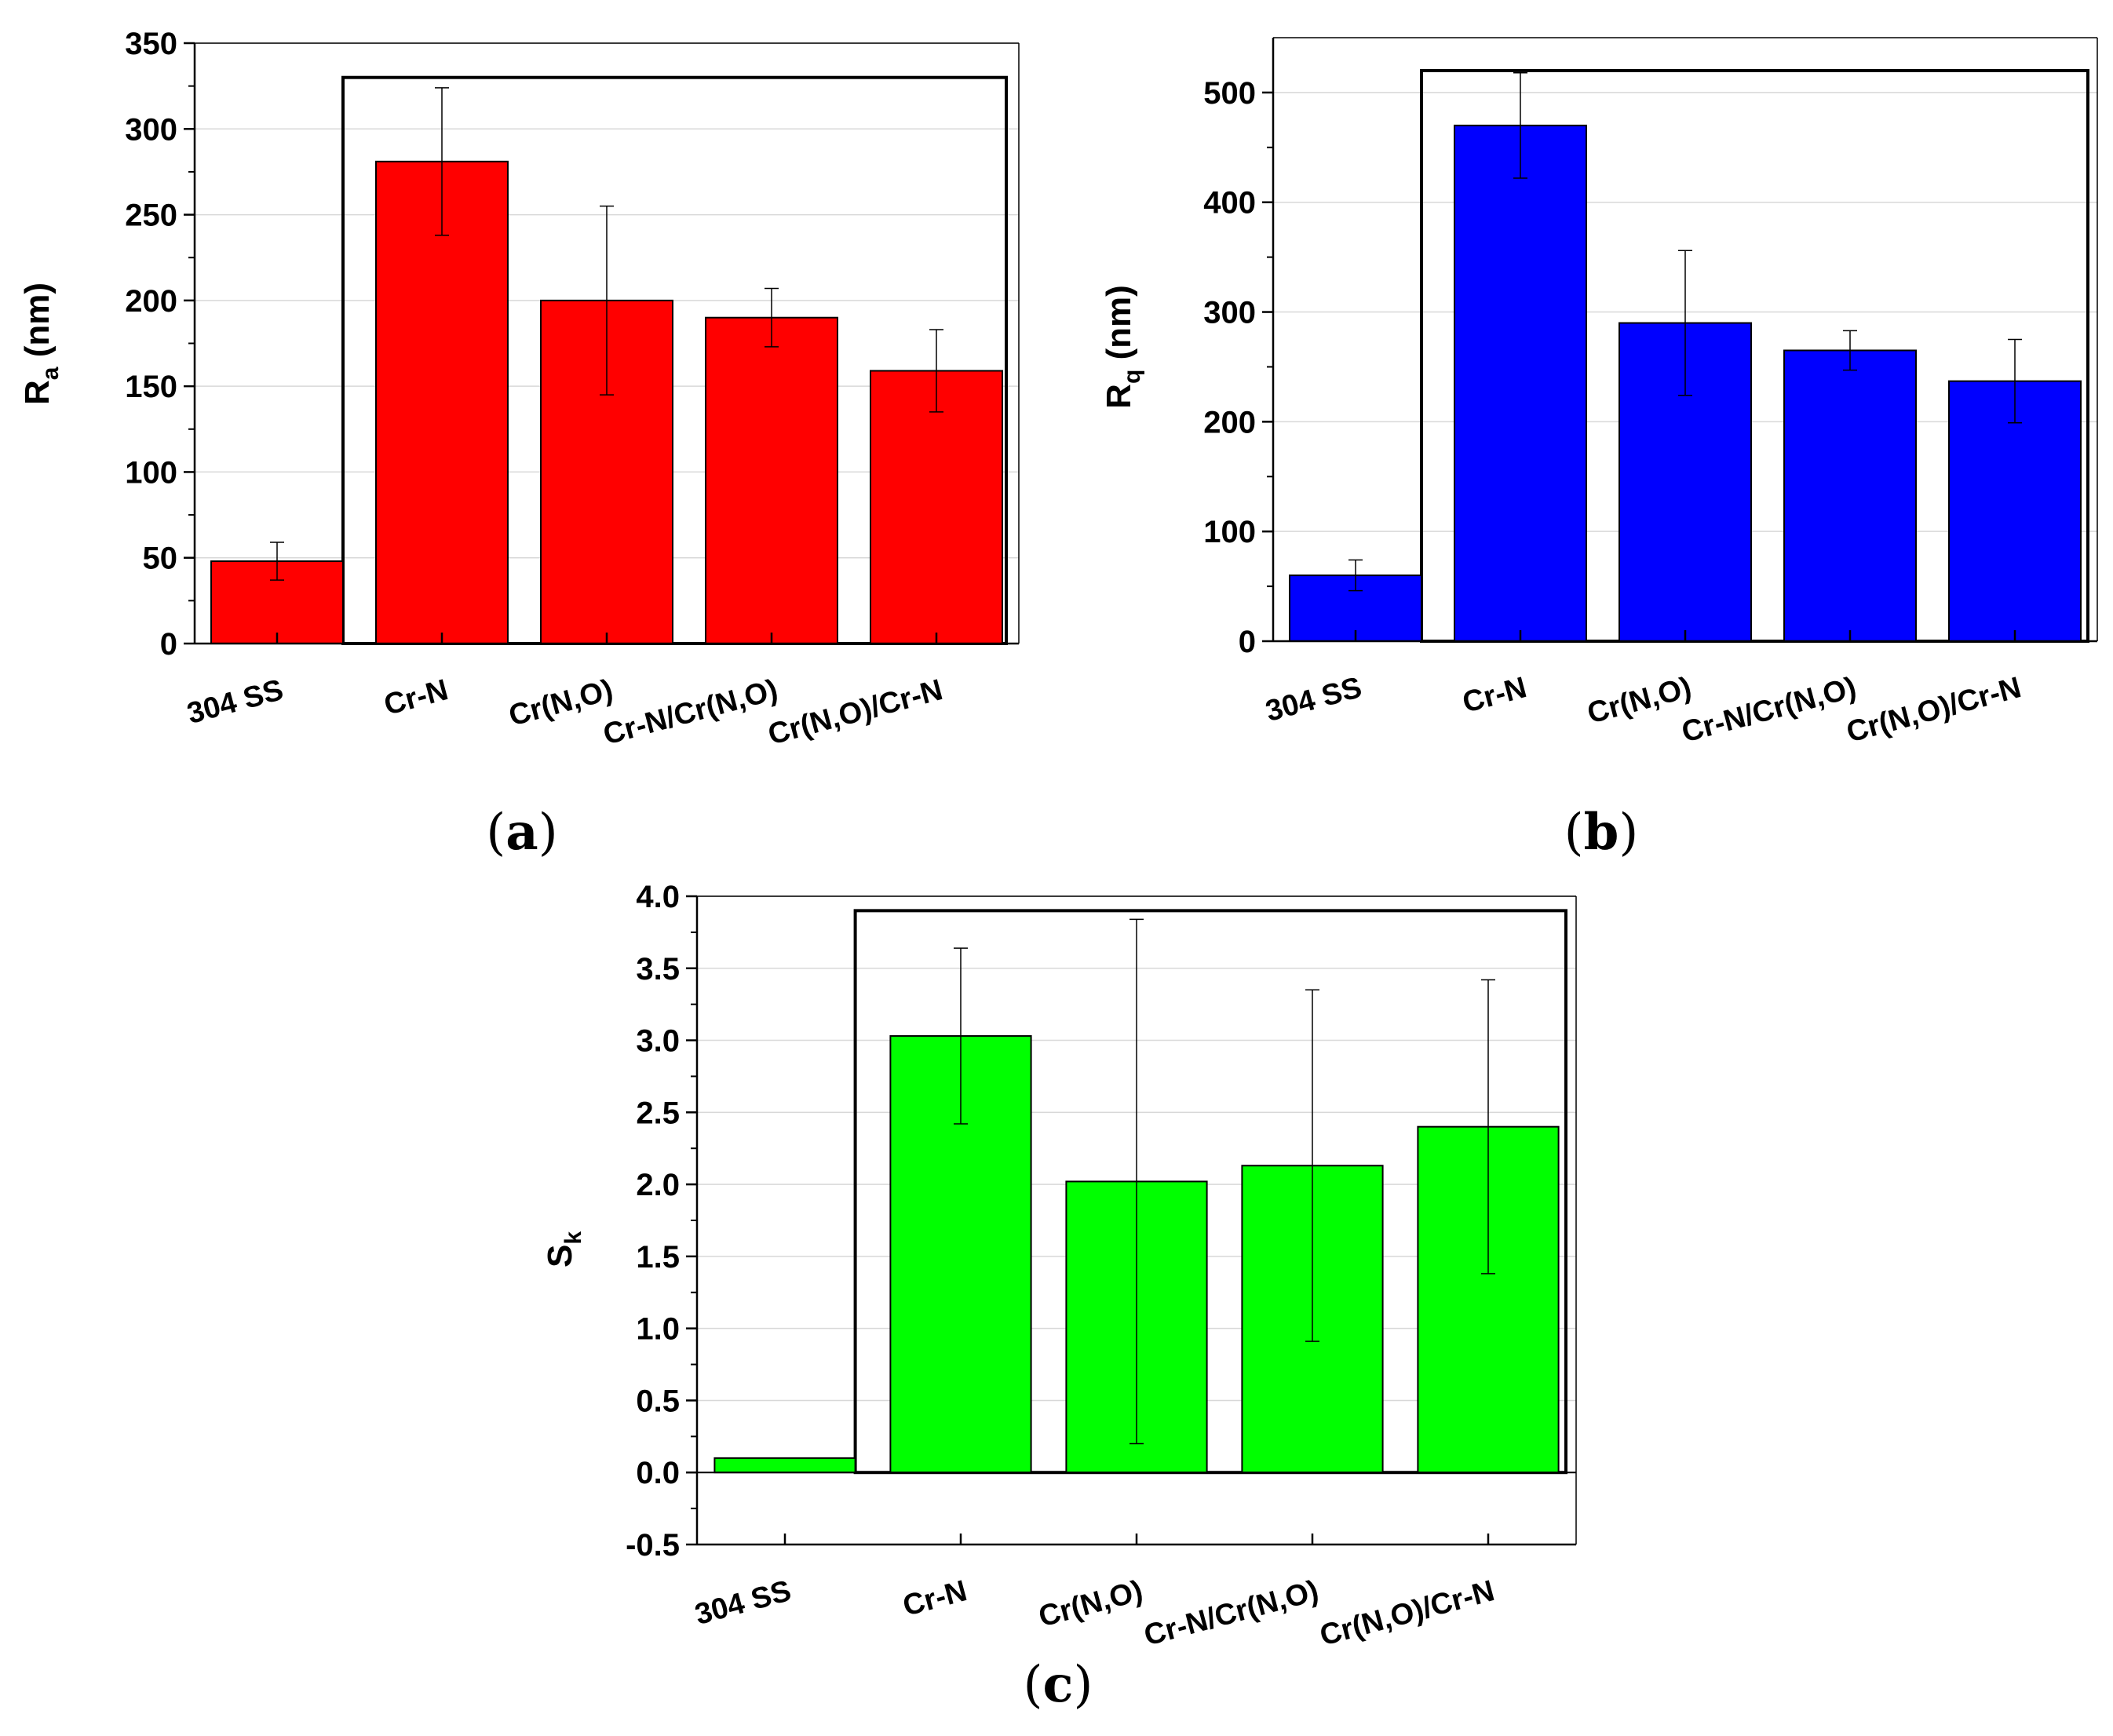 The image size is (2113, 1736). I want to click on y-tick-label: -0.5, so click(653, 1545).